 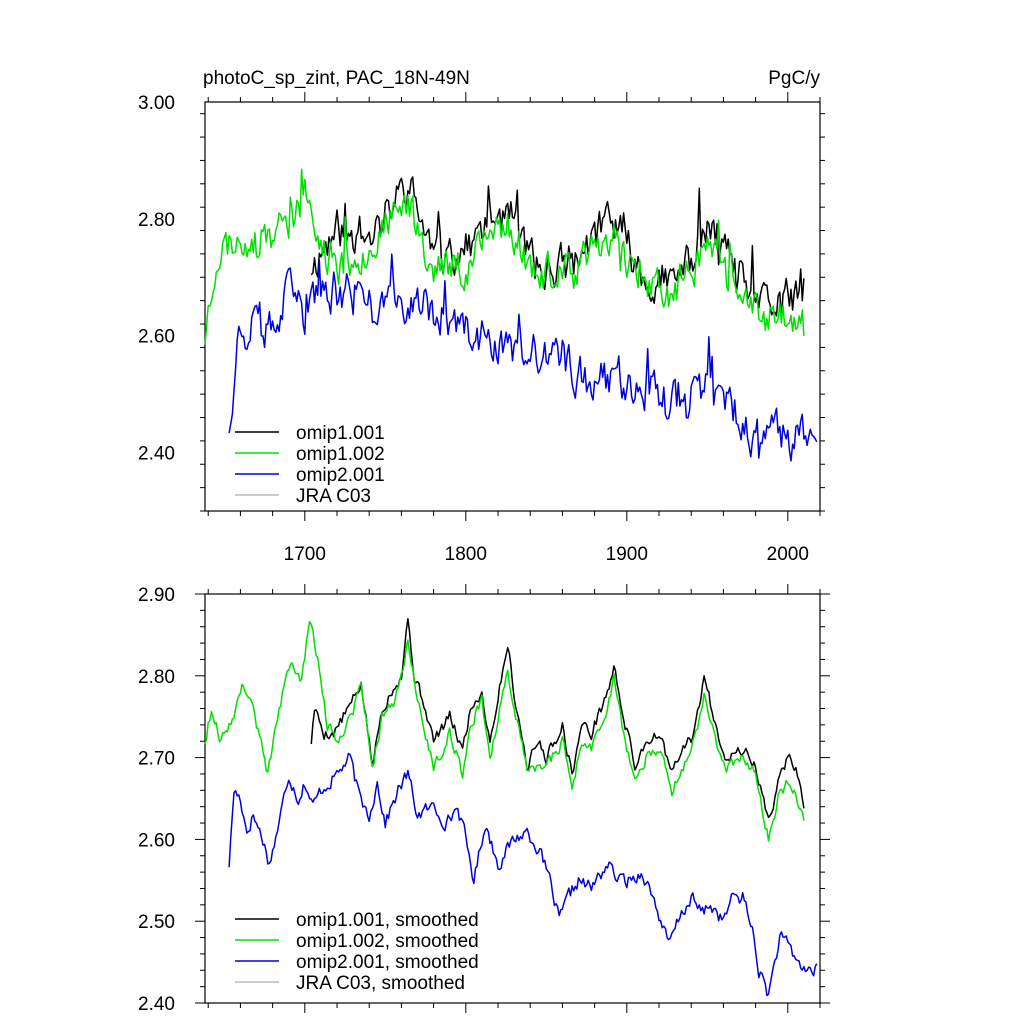 I want to click on chart-title: photoC_sp_zint, PAC_18N-49N, so click(x=336, y=78).